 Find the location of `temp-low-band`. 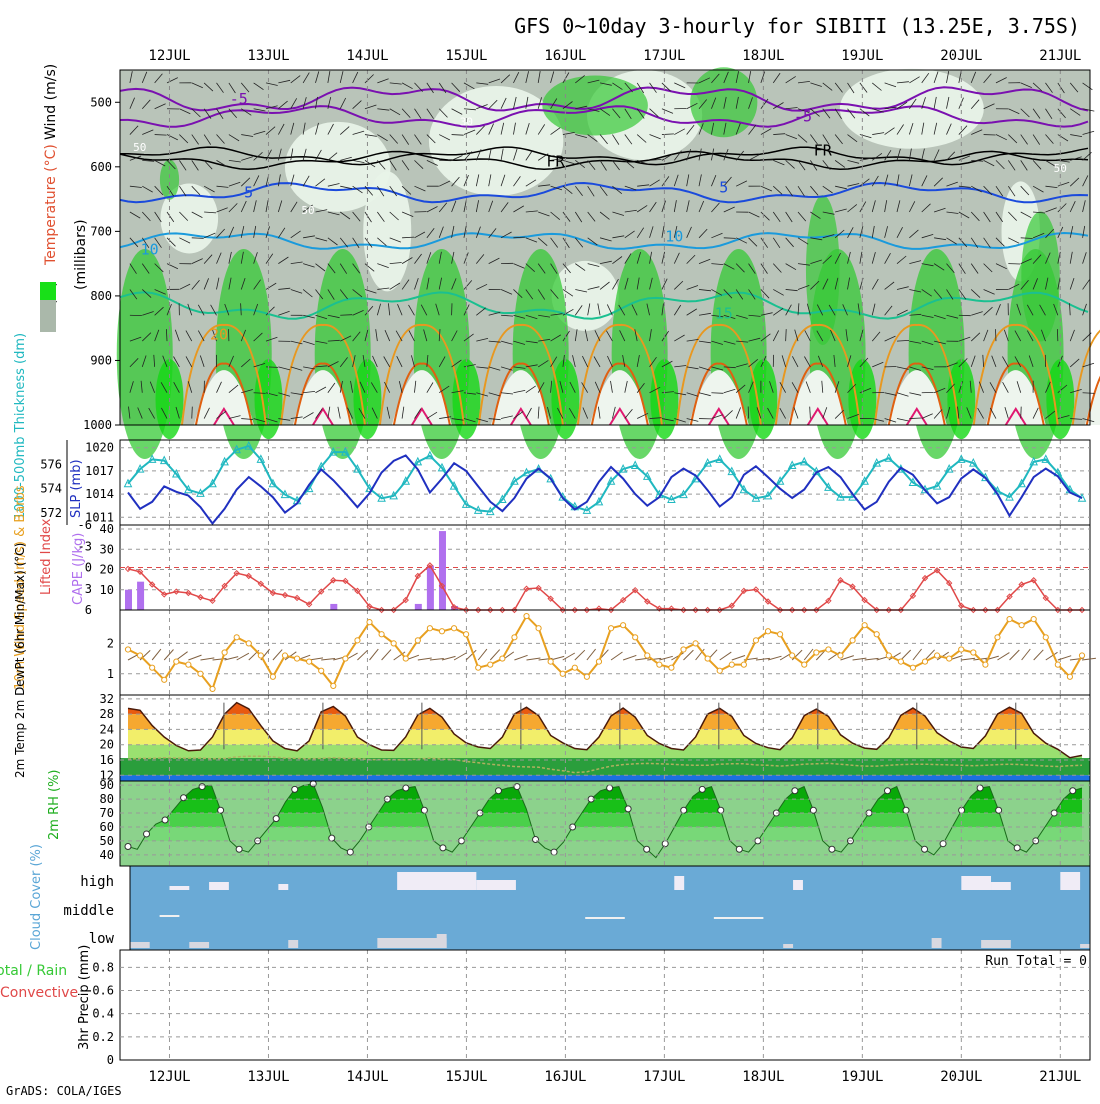

temp-low-band is located at coordinates (605, 766).